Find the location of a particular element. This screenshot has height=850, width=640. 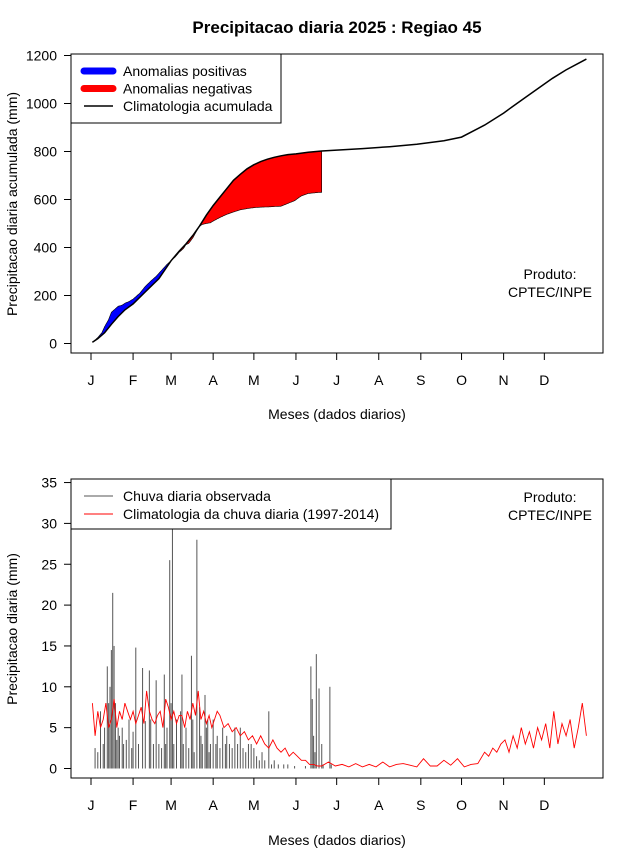

legend-label: Anomalias positivas is located at coordinates (185, 71).